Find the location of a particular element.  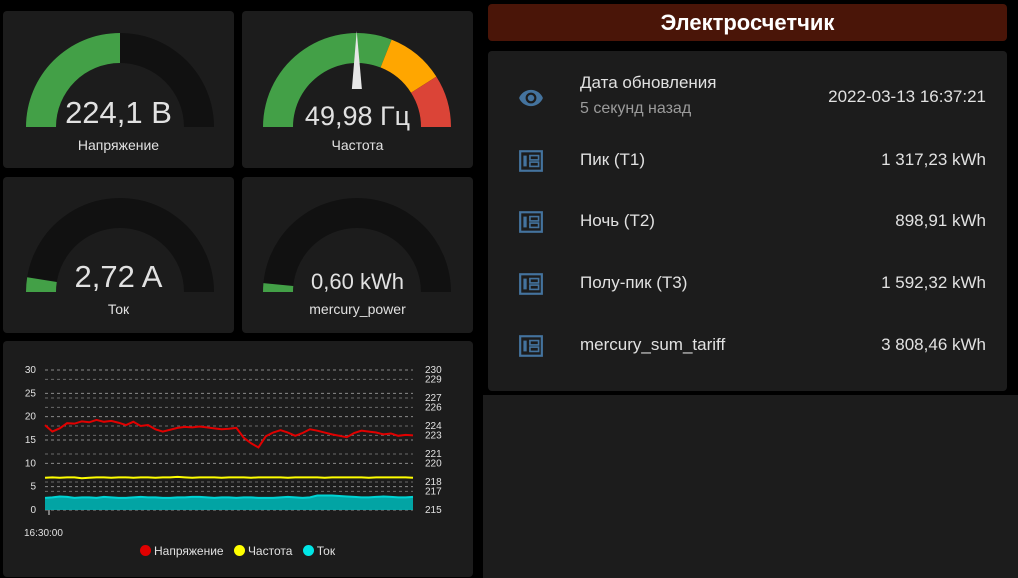

gauge-segment-yellow is located at coordinates (408, 66).